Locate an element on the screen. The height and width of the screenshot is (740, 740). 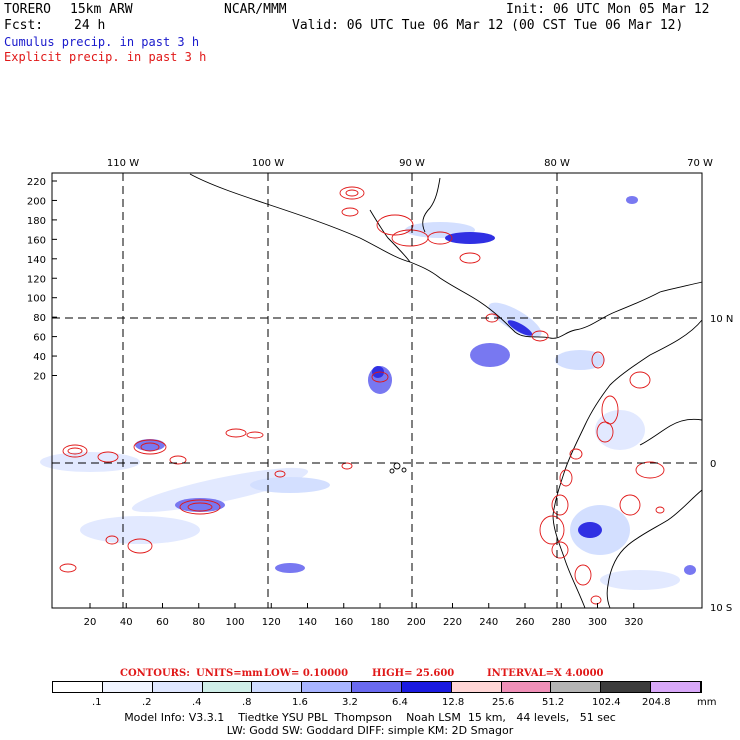
precip-colorbar is located at coordinates (377, 687).